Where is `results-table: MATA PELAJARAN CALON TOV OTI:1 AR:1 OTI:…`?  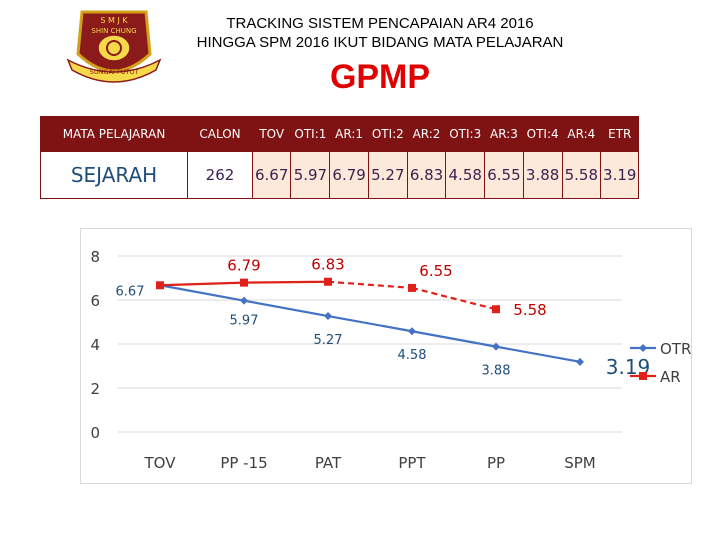
results-table: MATA PELAJARAN CALON TOV OTI:1 AR:1 OTI:… is located at coordinates (340, 157).